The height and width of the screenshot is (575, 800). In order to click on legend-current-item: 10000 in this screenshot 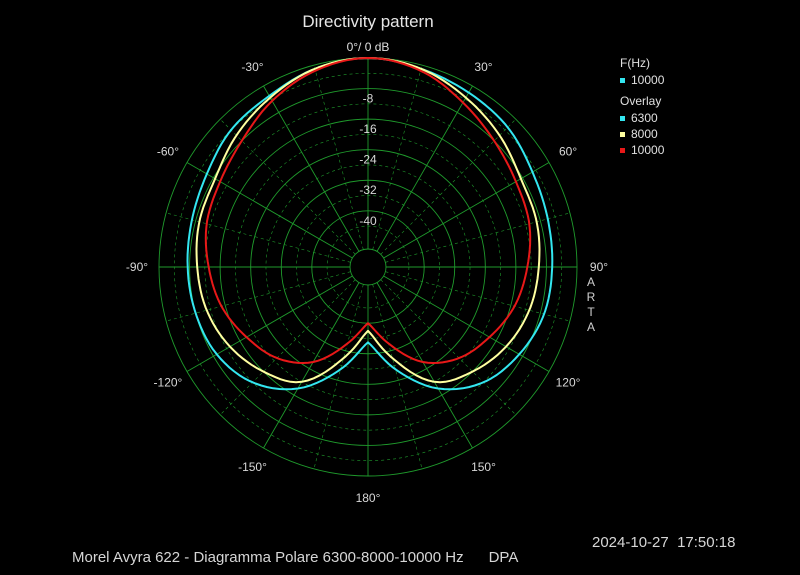, I will do `click(642, 80)`.